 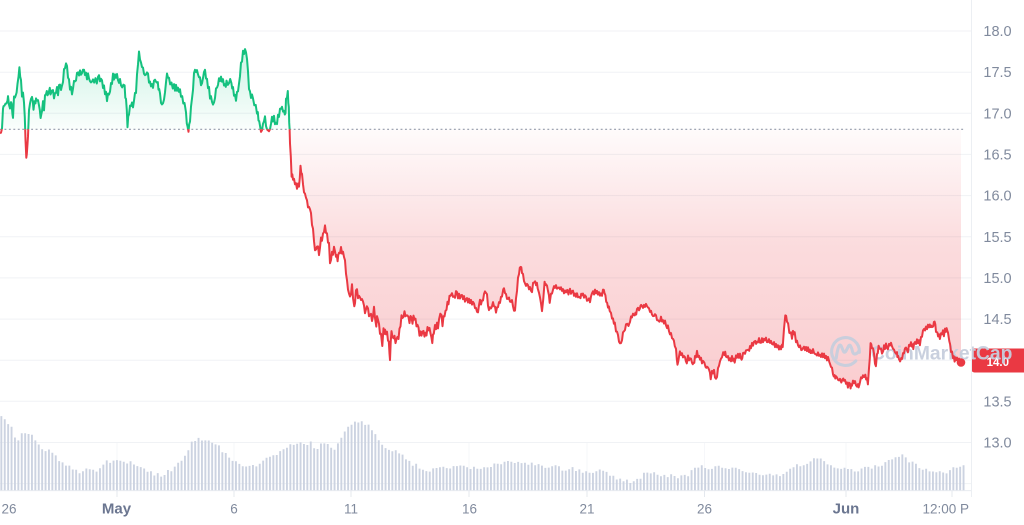 I want to click on svg-text: 17.0, so click(x=997, y=114).